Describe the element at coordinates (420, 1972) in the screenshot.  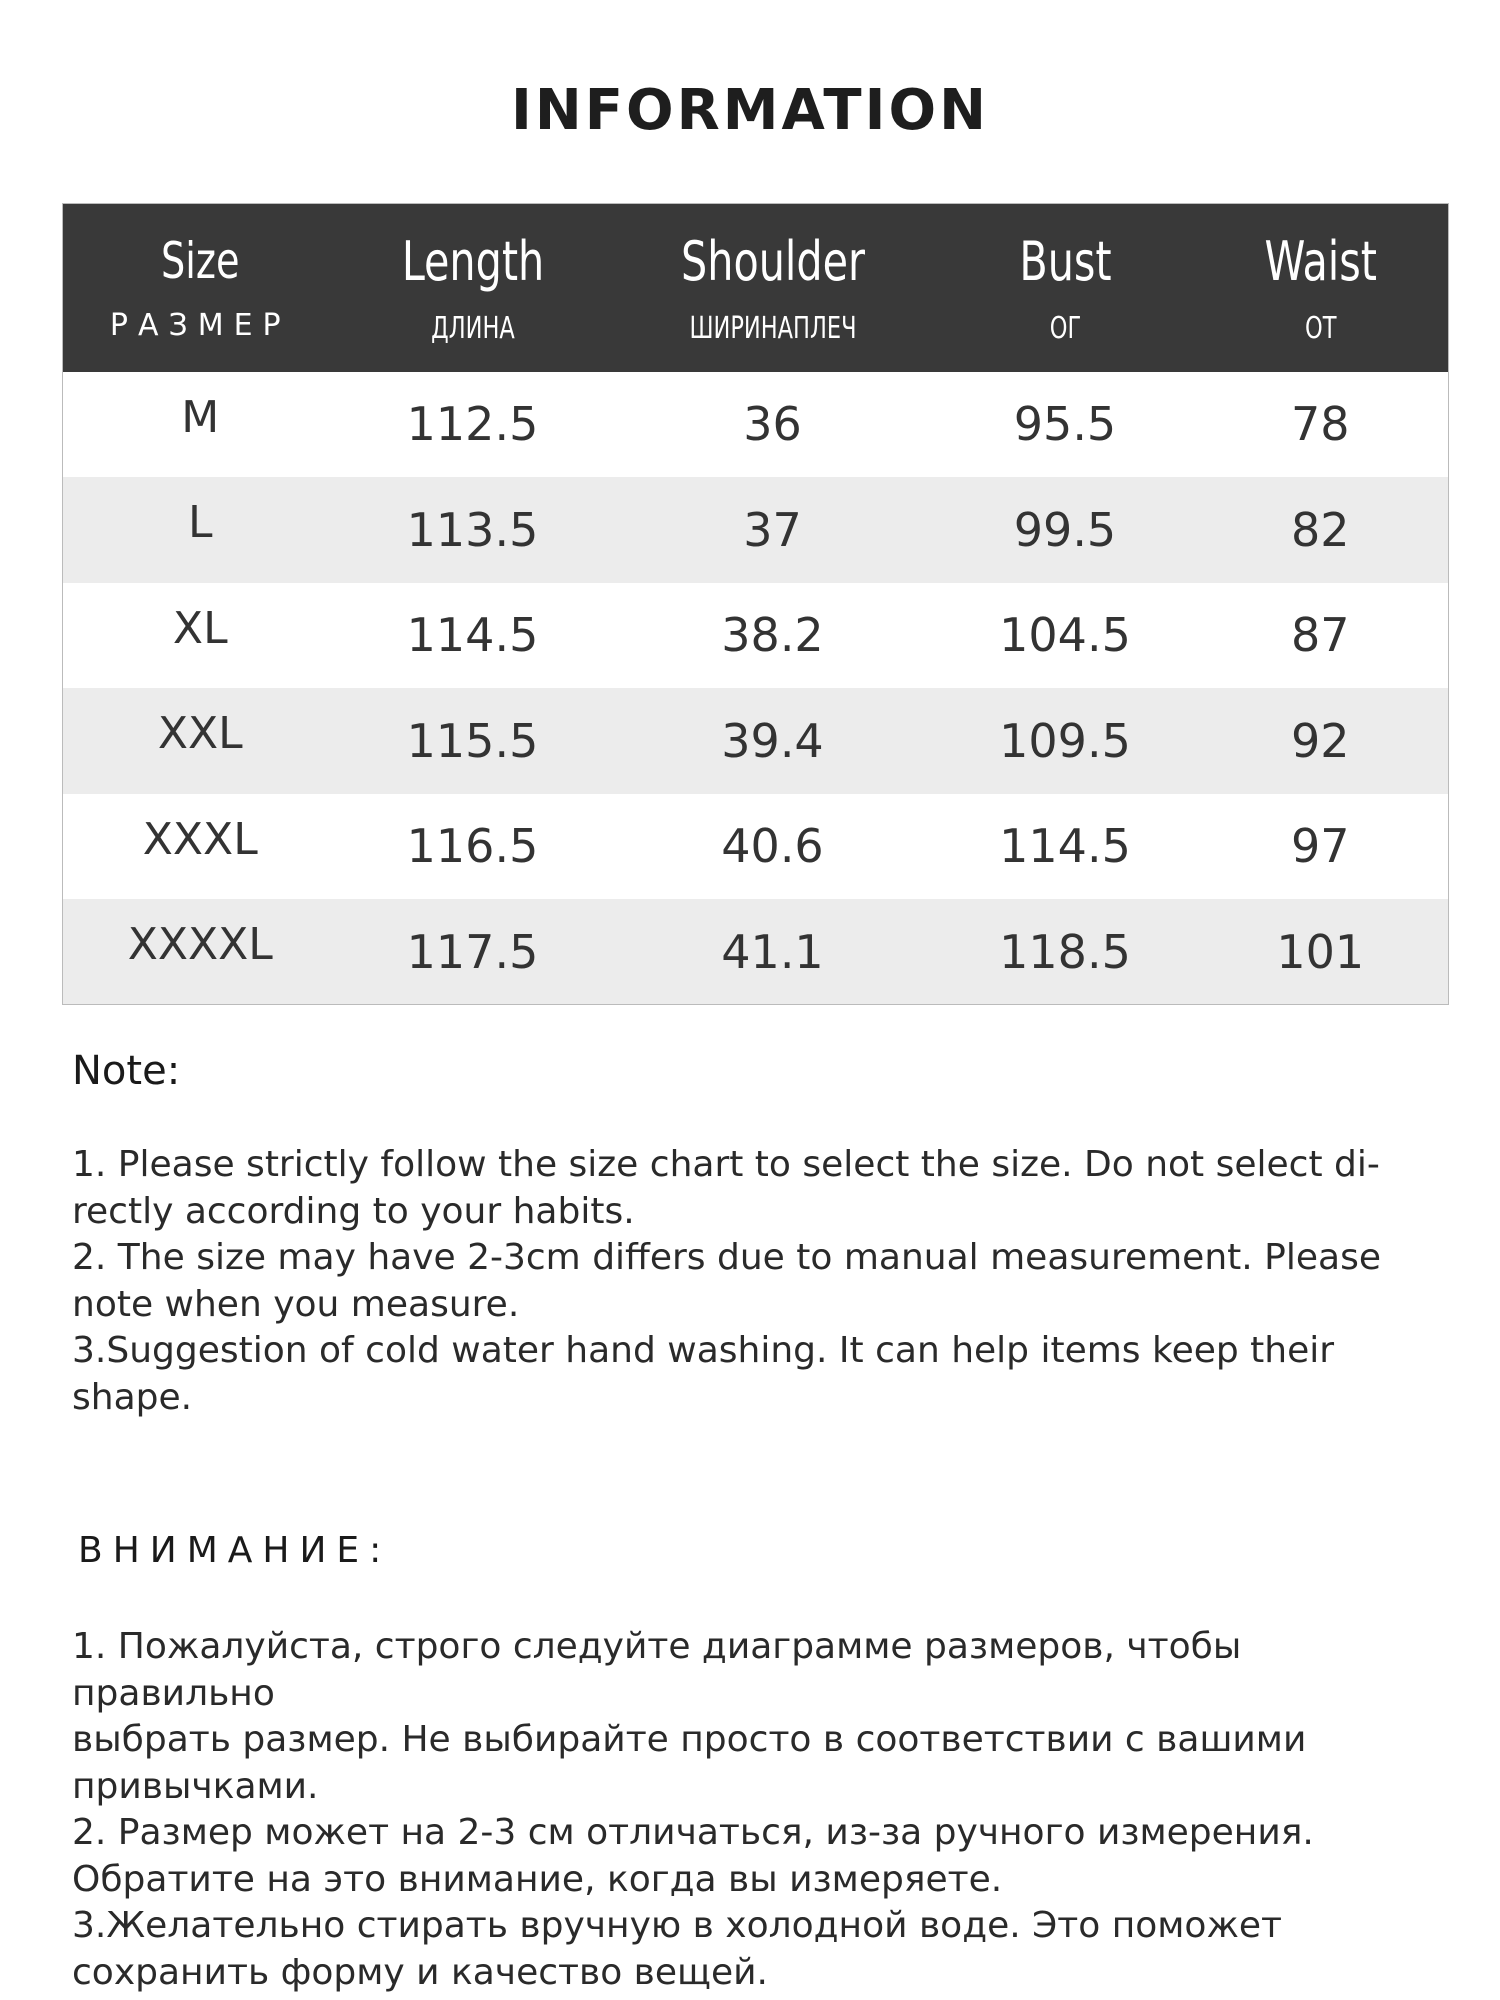
I see `text-line: сохранить форму и качество вещей.` at that location.